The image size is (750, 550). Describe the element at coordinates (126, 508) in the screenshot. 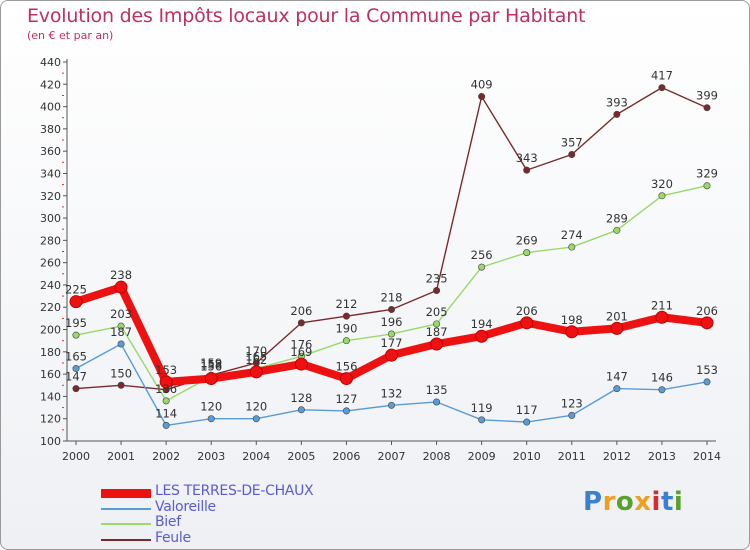

I see `legend-swatch` at that location.